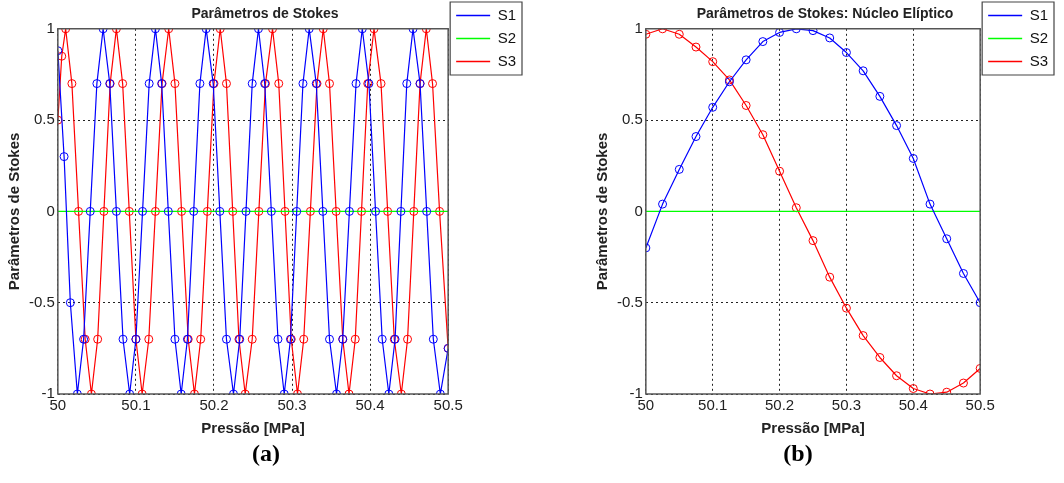 The height and width of the screenshot is (483, 1064). Describe the element at coordinates (825, 13) in the screenshot. I see `chart-title: Parâmetros de Stokes: Núcleo Elíptico` at that location.